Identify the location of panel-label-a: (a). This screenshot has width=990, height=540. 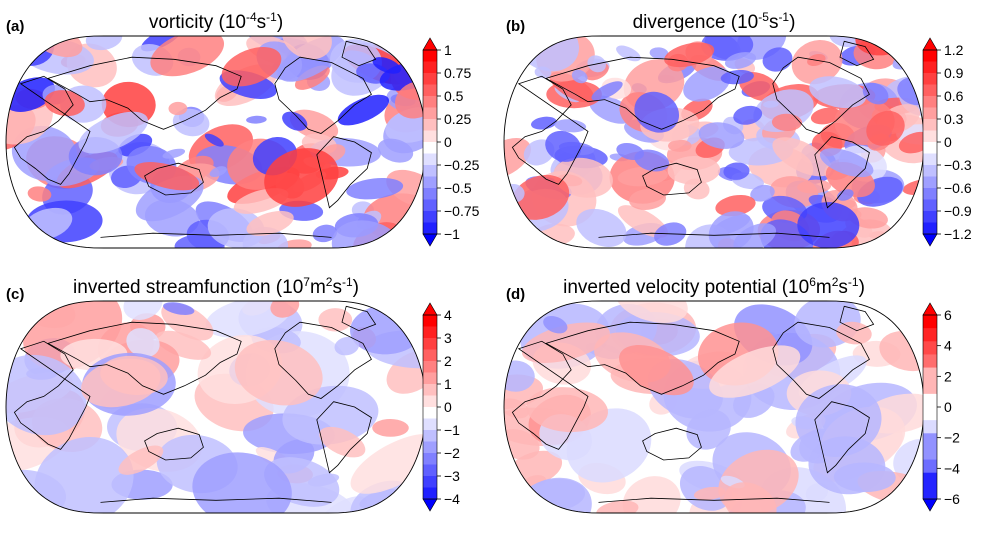
(15, 26).